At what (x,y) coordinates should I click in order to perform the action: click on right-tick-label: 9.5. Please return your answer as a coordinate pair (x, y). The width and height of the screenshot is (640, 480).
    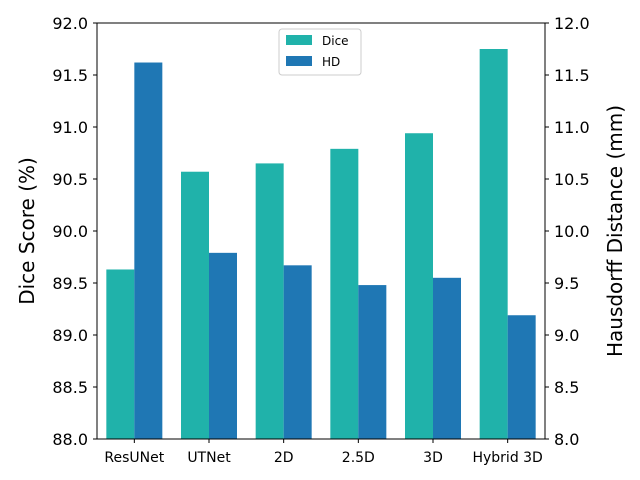
    Looking at the image, I should click on (566, 283).